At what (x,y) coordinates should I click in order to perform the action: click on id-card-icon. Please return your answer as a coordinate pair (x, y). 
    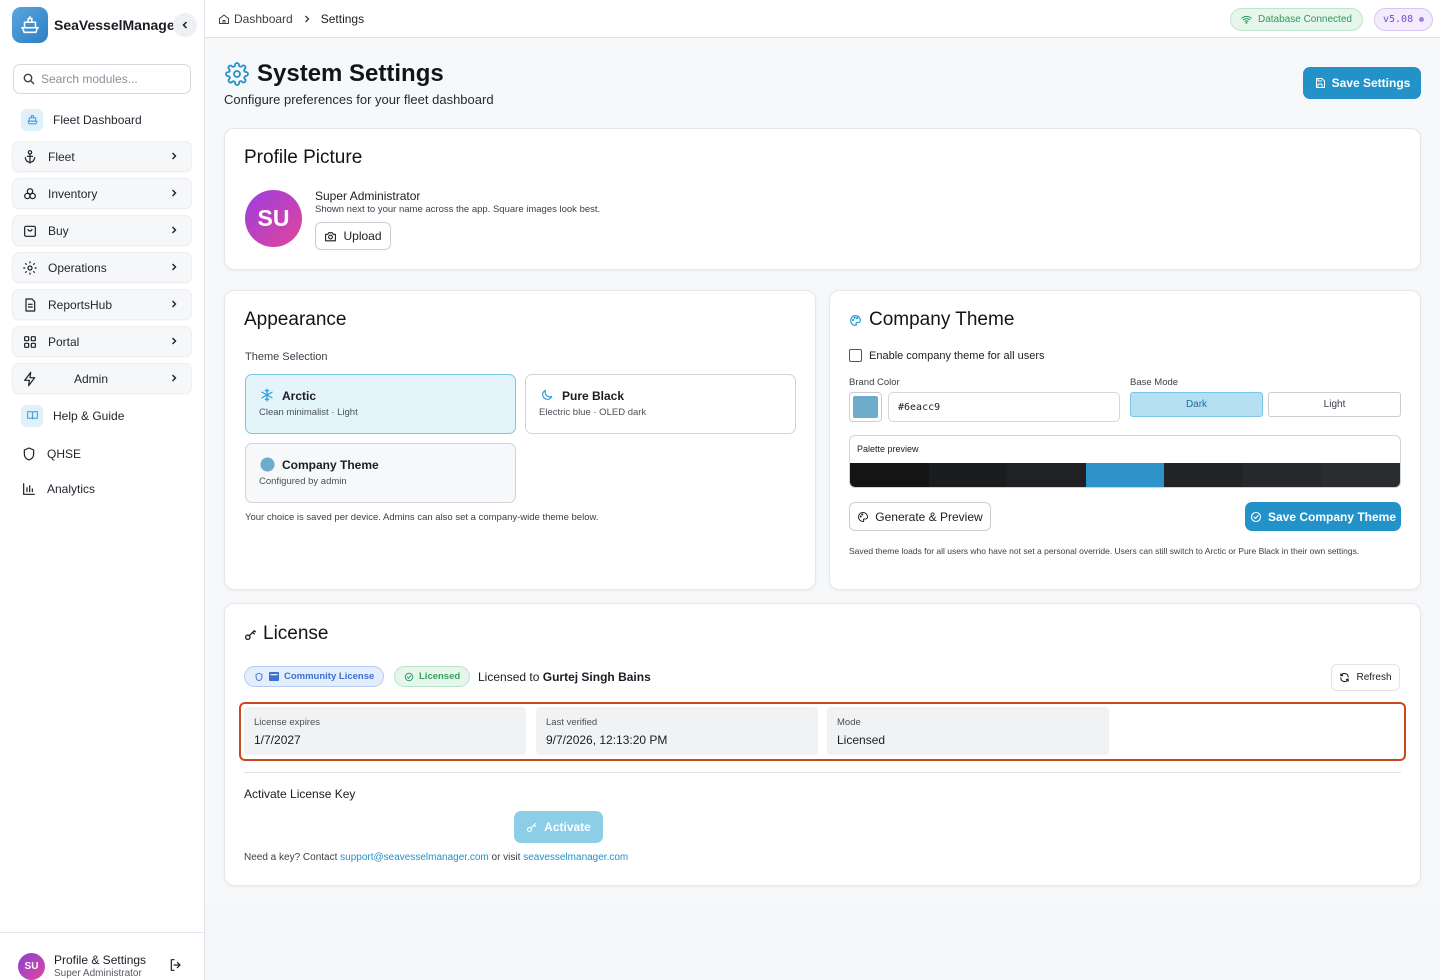
    Looking at the image, I should click on (274, 676).